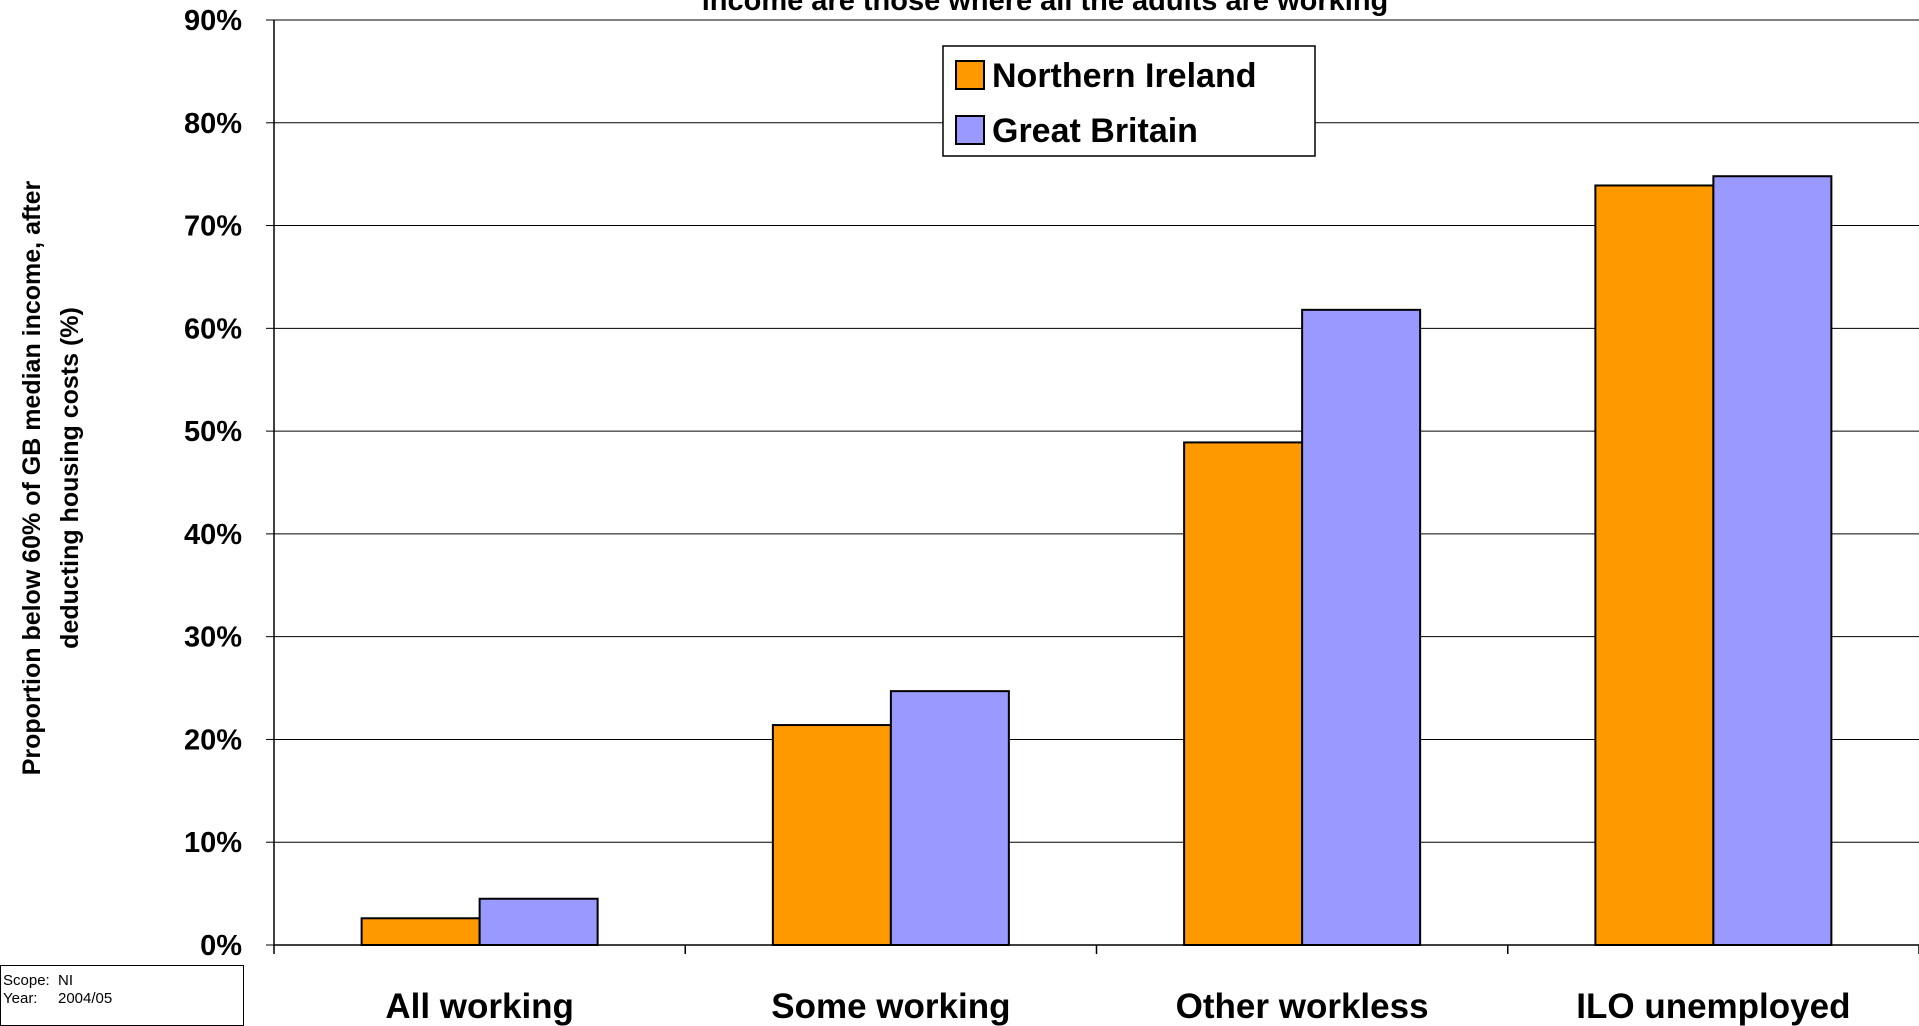  What do you see at coordinates (1654, 565) in the screenshot?
I see `bar-northern-ireland-ilo-unemployed` at bounding box center [1654, 565].